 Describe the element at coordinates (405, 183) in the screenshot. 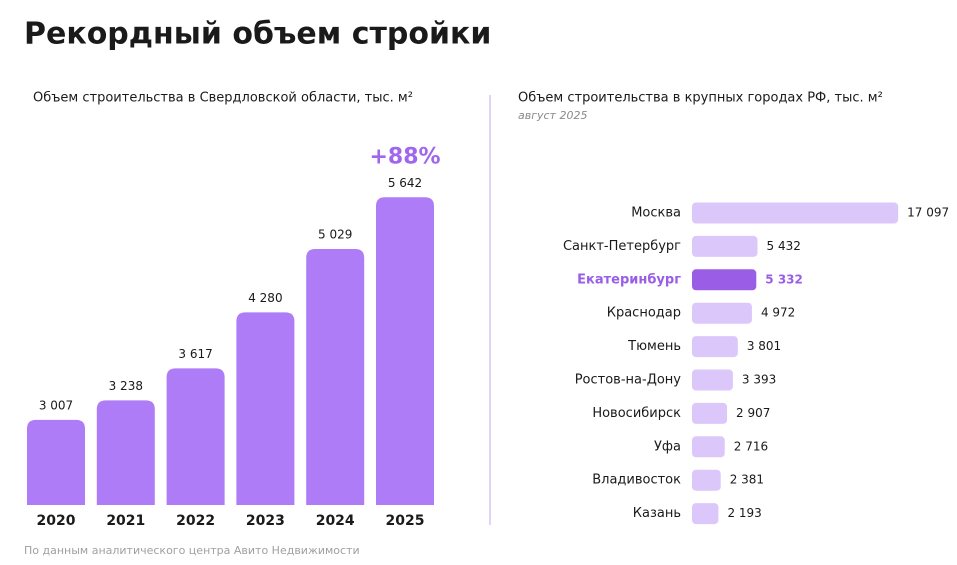

I see `value-label: 5 642` at that location.